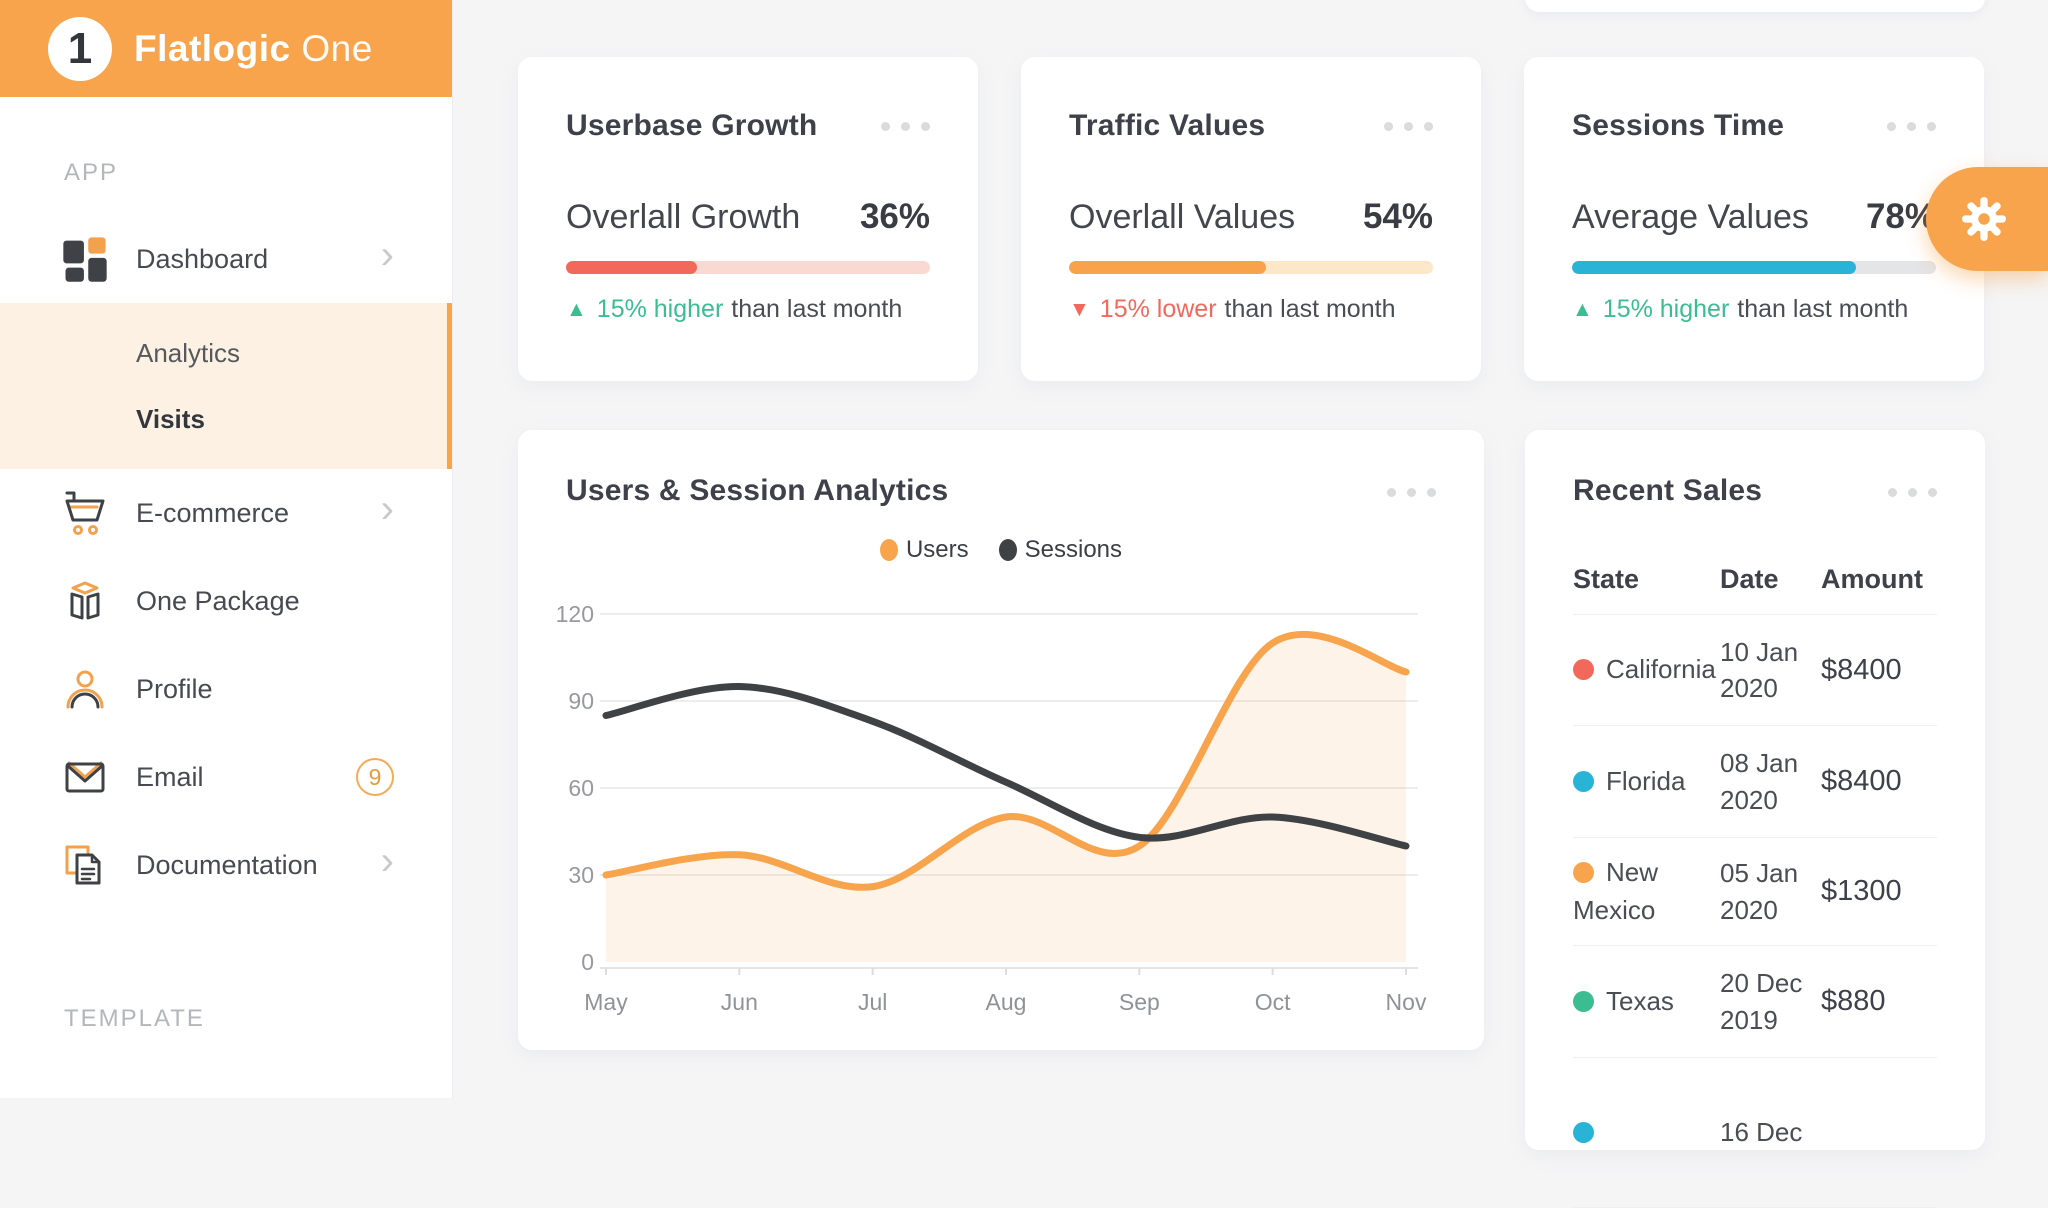  I want to click on svg-text: 90, so click(581, 701).